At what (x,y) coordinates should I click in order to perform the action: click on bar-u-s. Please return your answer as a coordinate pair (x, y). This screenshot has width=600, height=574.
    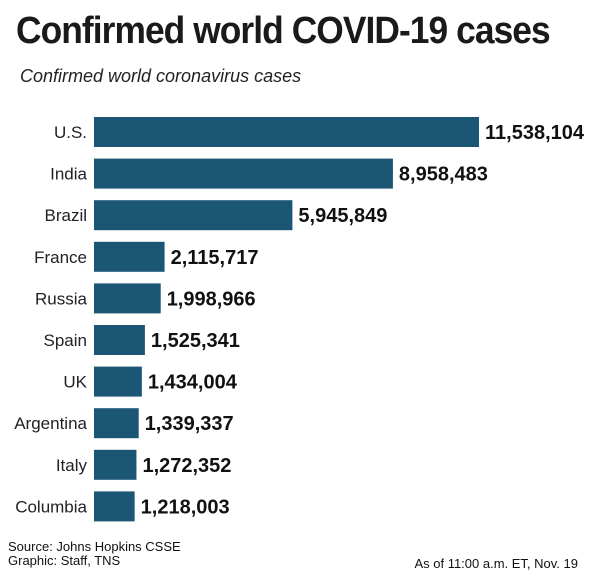
    Looking at the image, I should click on (286, 132).